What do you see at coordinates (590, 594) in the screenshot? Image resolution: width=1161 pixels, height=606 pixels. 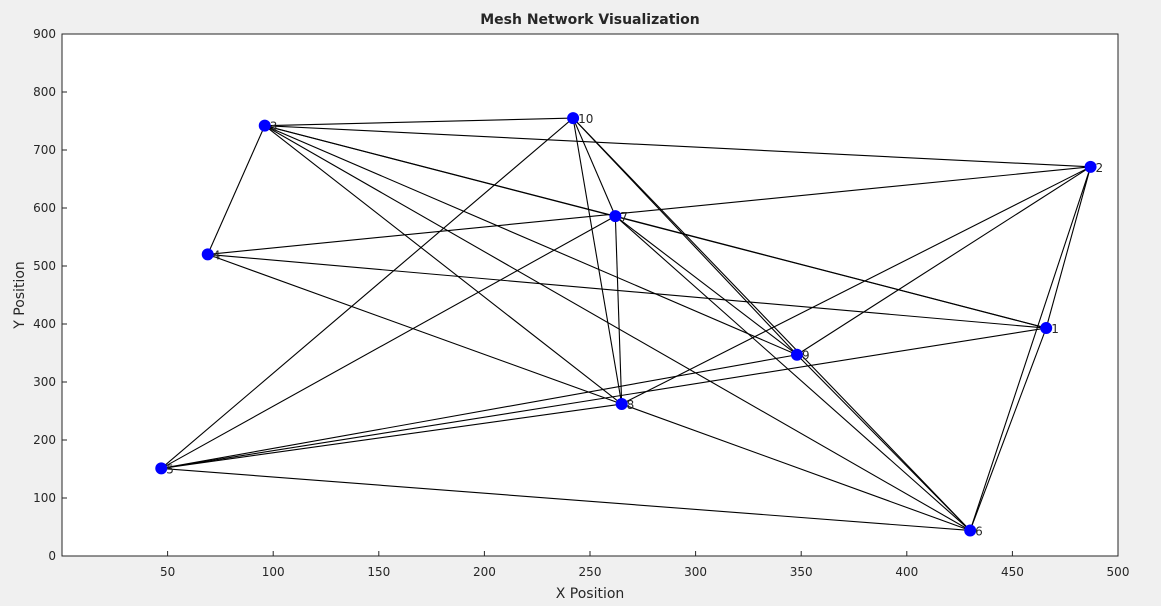 I see `x-axis-label: X Position` at bounding box center [590, 594].